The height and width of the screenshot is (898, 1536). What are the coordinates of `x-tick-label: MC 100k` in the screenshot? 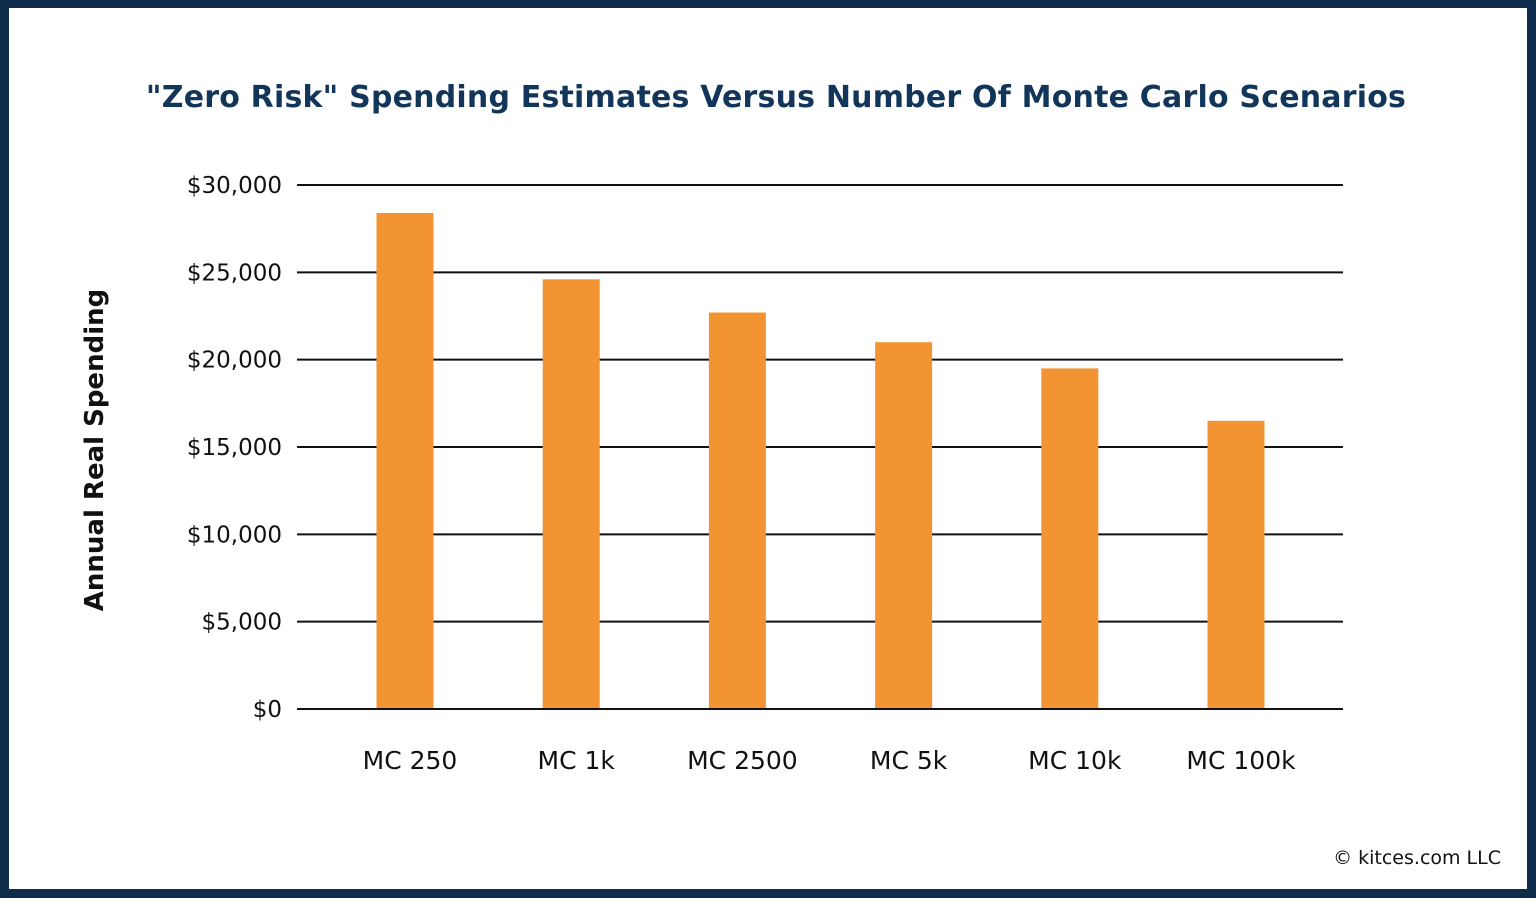 It's located at (1241, 760).